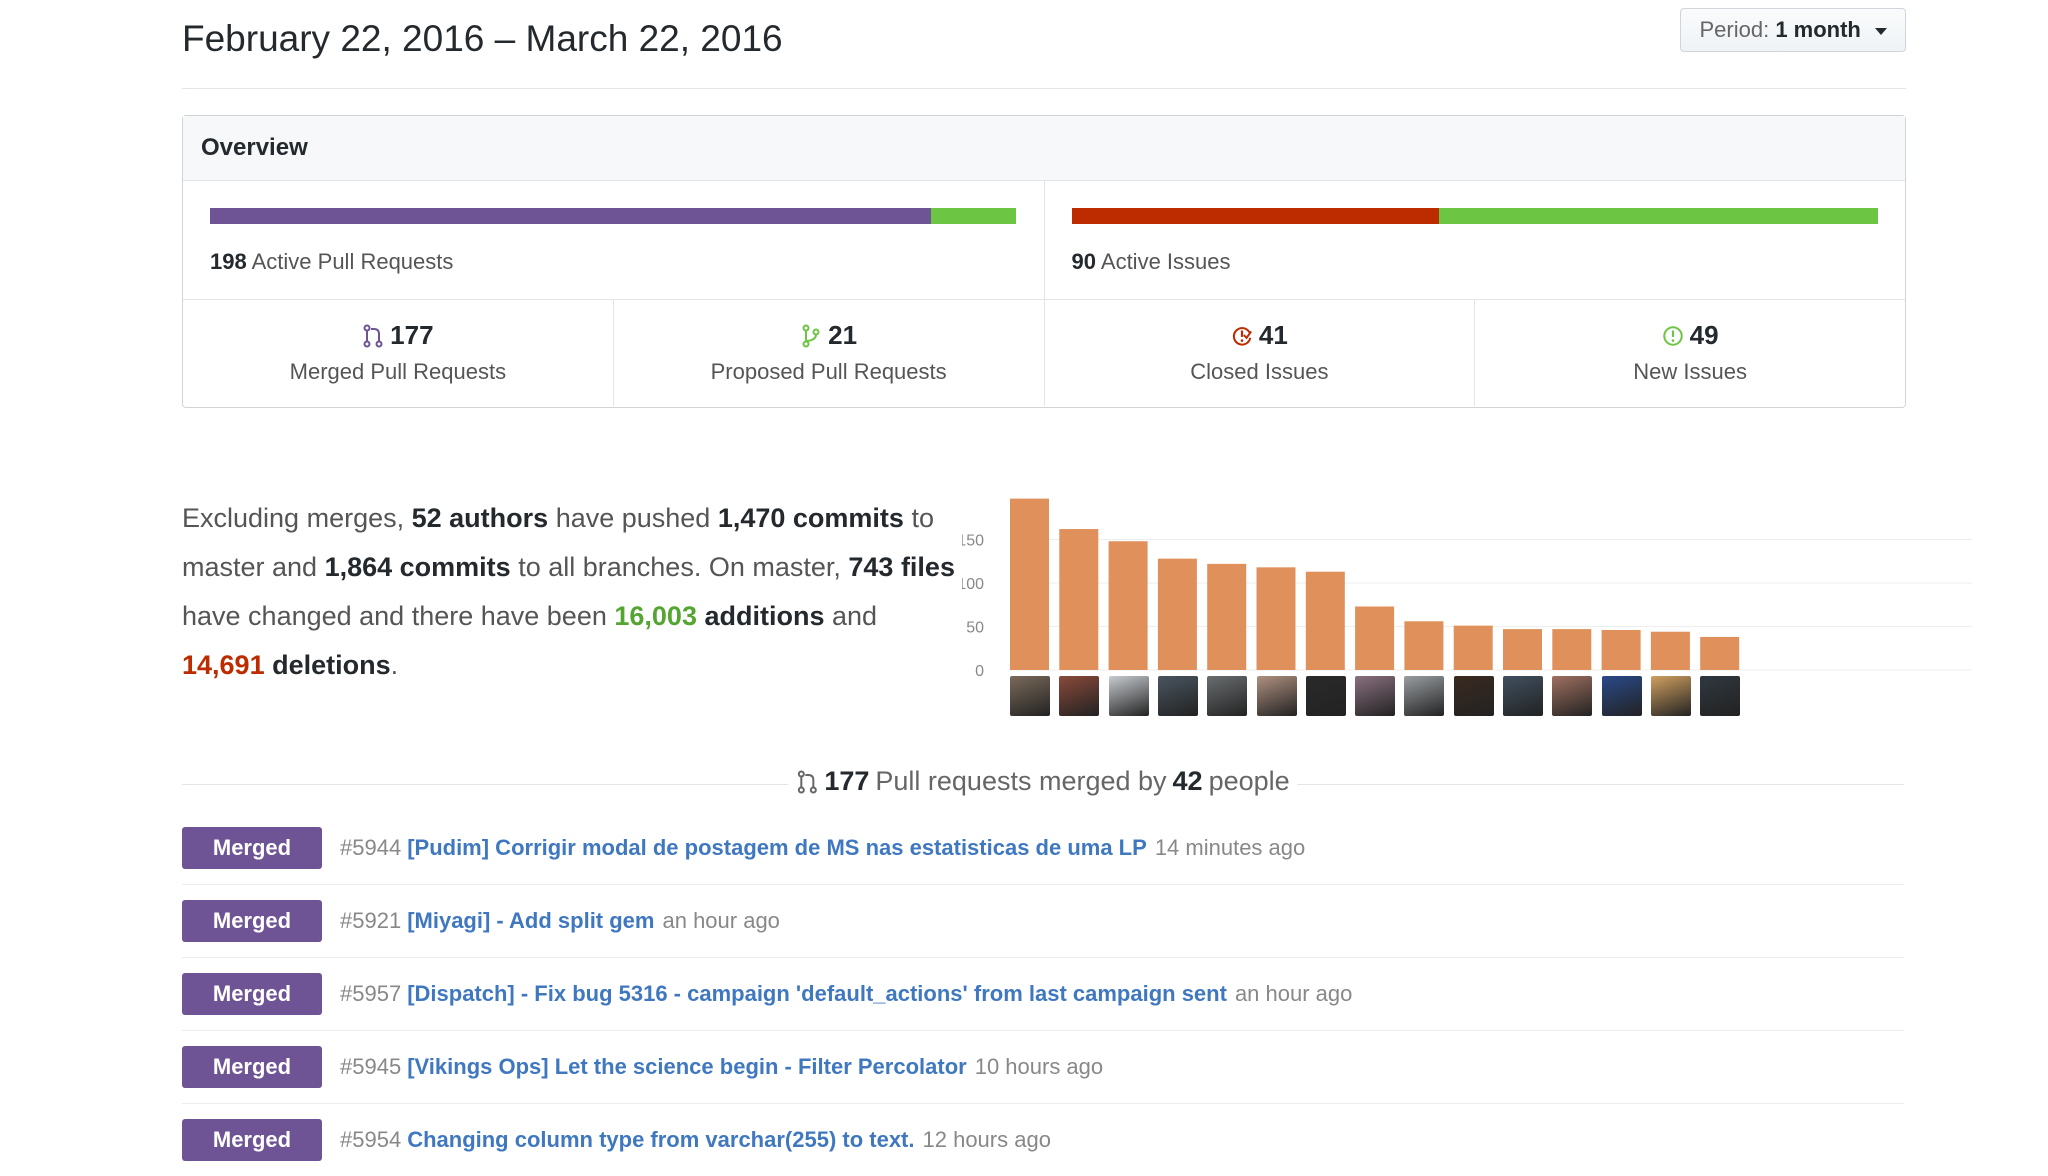  What do you see at coordinates (398, 353) in the screenshot?
I see `stat-merged-pull-requests: 177 Merged Pull Requests` at bounding box center [398, 353].